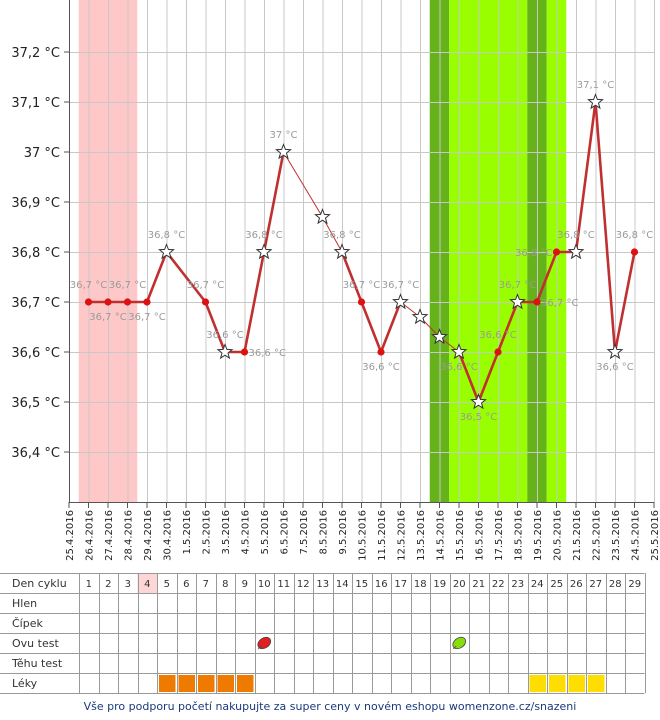 The image size is (660, 720). Describe the element at coordinates (226, 532) in the screenshot. I see `x-tick-label: 3.5.2016` at that location.